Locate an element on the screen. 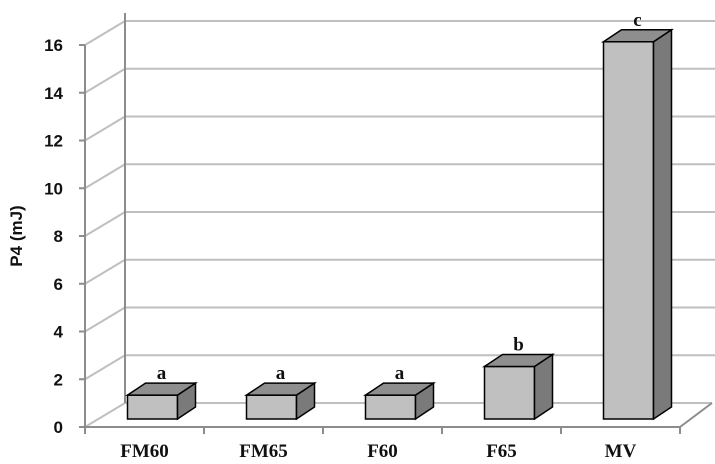  y-tick-label: 10 is located at coordinates (53, 188).